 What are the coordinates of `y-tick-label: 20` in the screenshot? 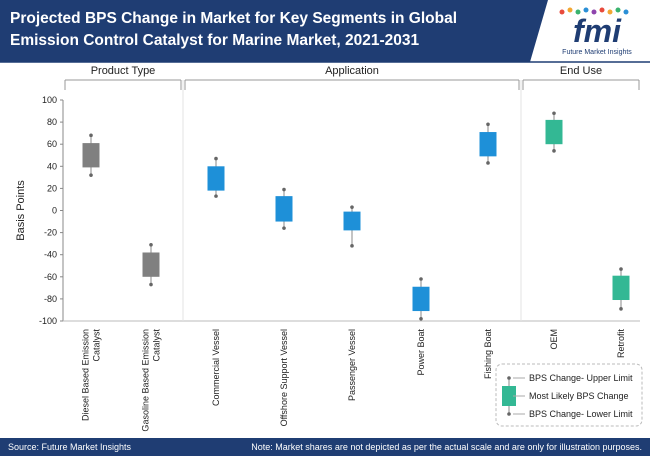 It's located at (52, 188).